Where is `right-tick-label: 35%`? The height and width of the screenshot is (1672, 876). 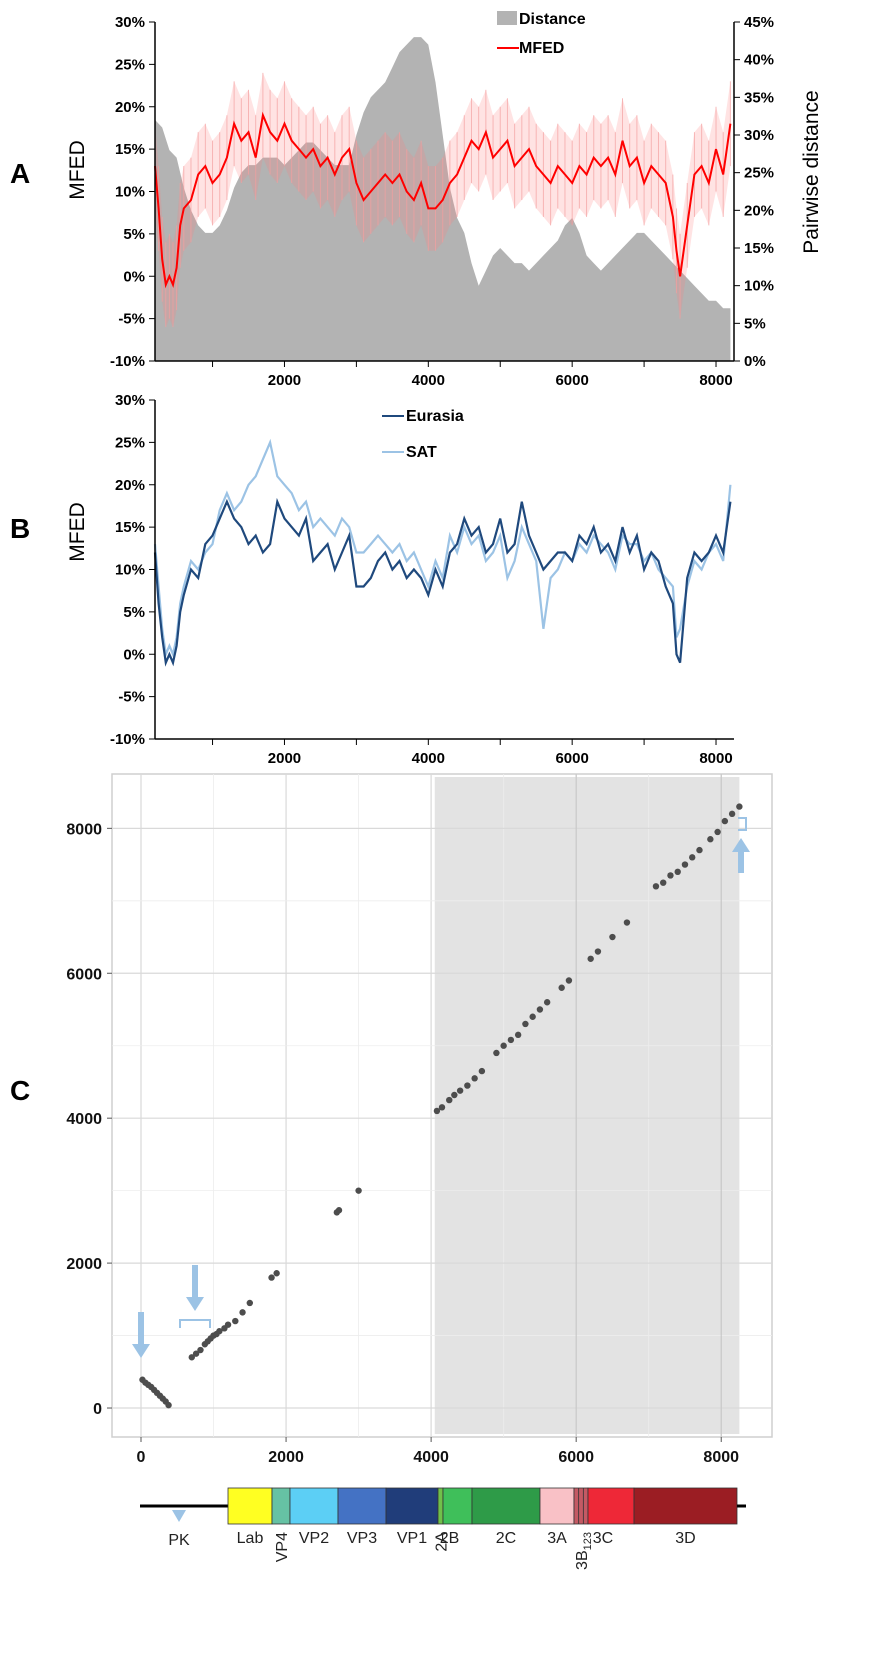
right-tick-label: 35% is located at coordinates (759, 97).